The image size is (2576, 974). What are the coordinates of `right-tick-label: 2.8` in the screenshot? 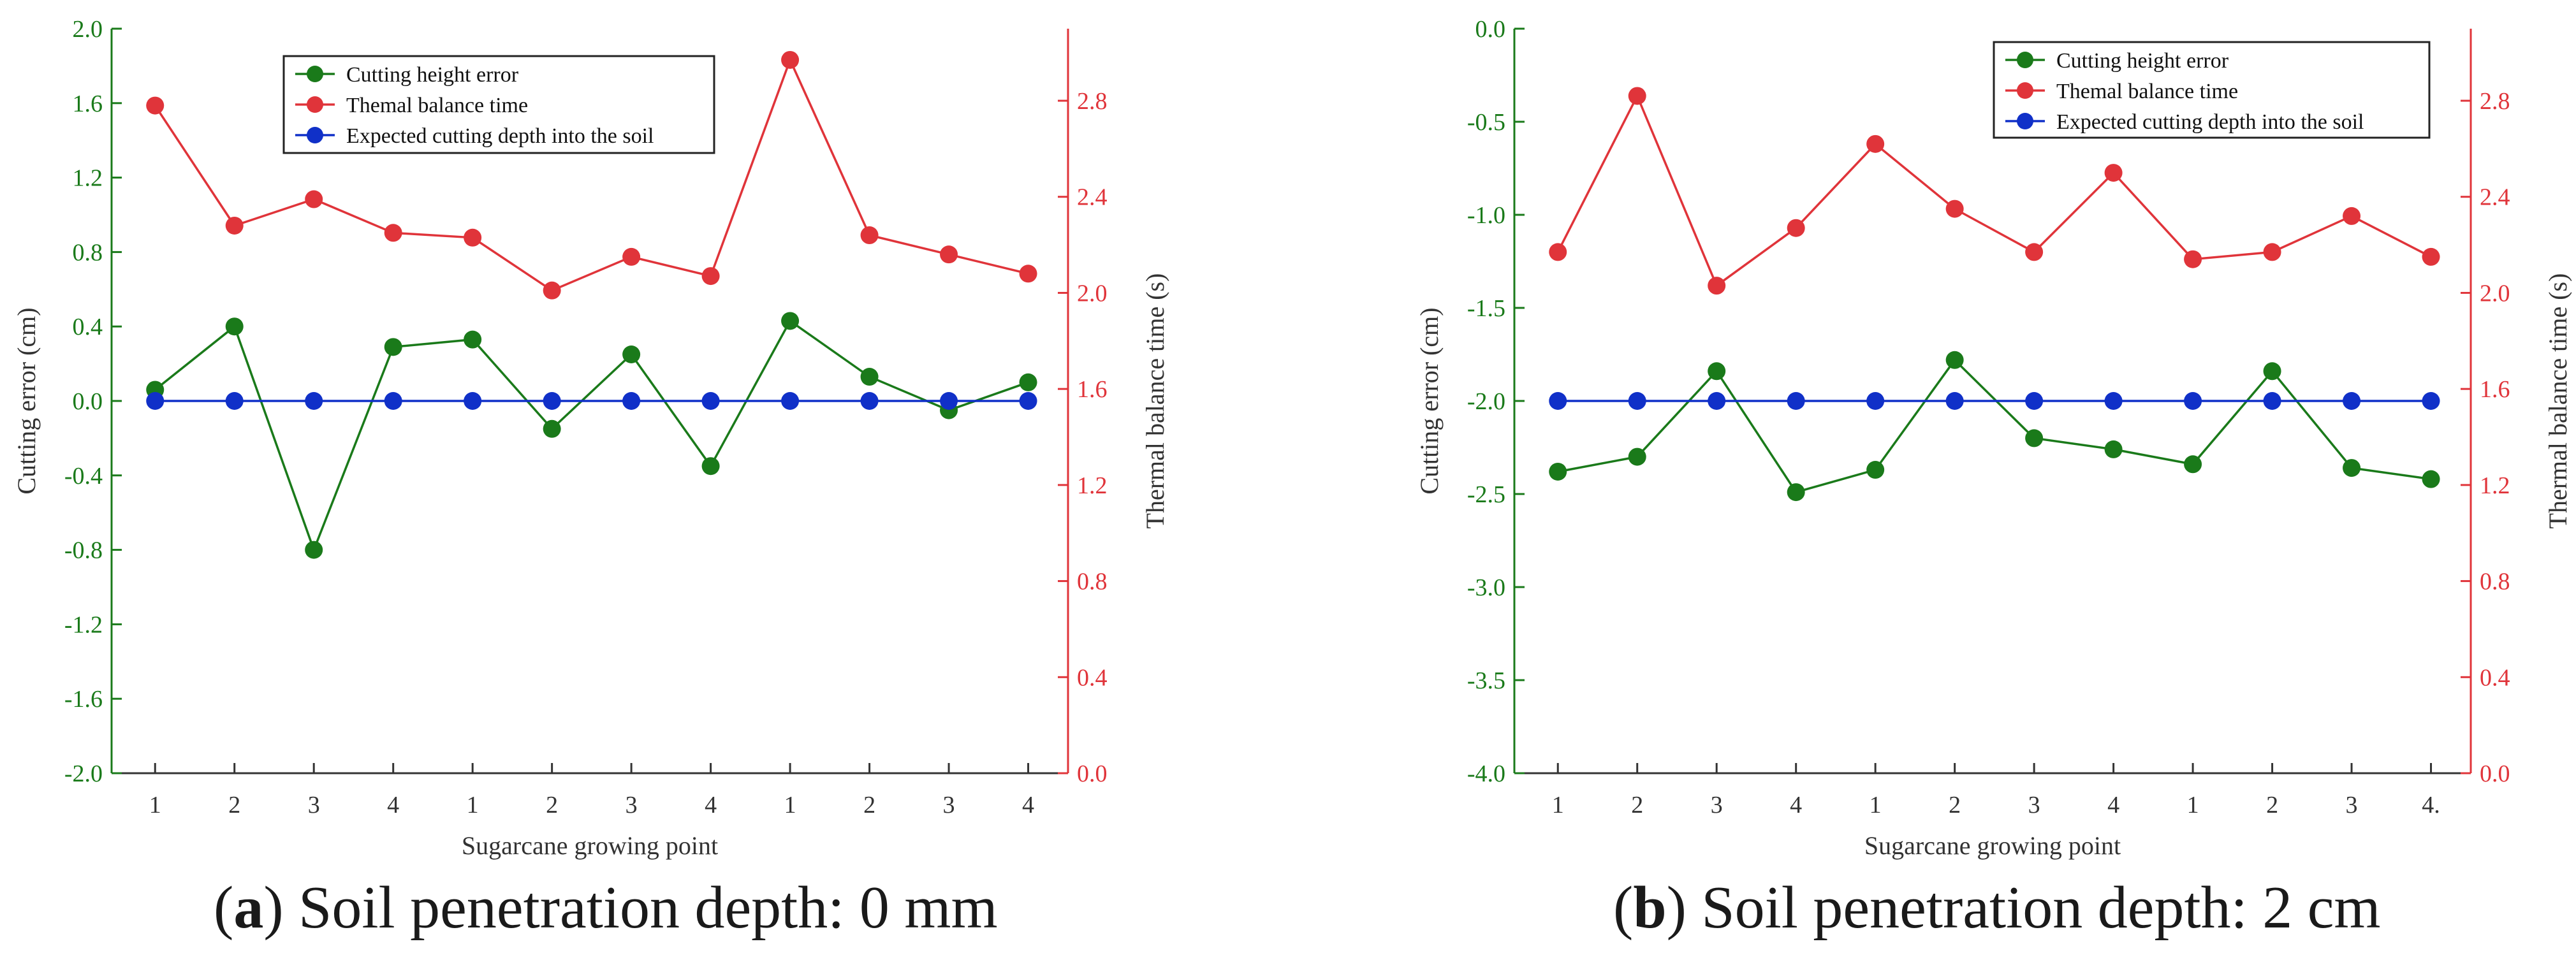 It's located at (1092, 101).